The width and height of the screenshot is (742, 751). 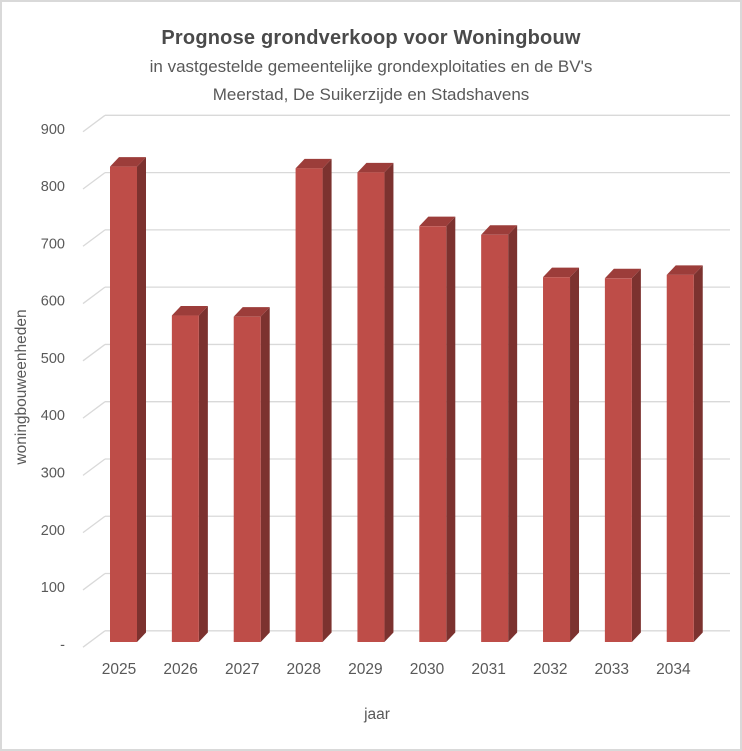 What do you see at coordinates (189, 311) in the screenshot?
I see `bar-top-2026` at bounding box center [189, 311].